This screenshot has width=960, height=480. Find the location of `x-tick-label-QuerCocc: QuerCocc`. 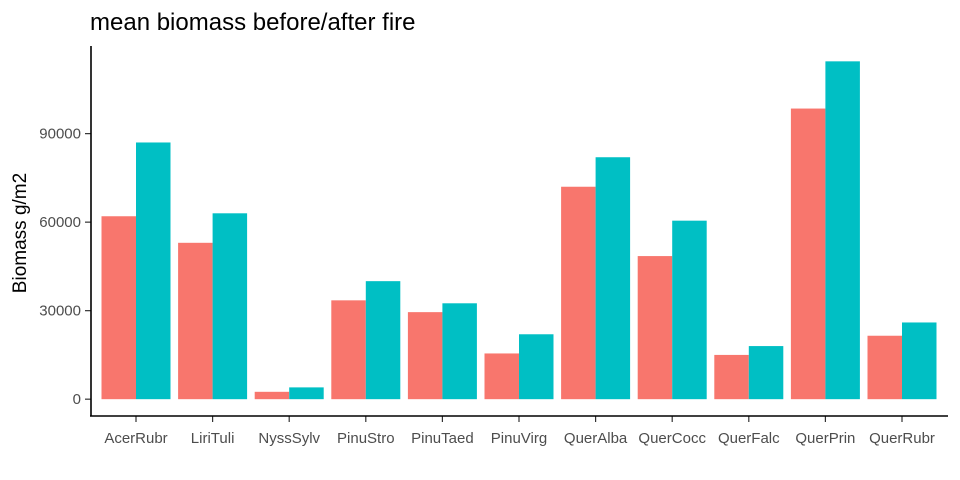

x-tick-label-QuerCocc: QuerCocc is located at coordinates (672, 438).